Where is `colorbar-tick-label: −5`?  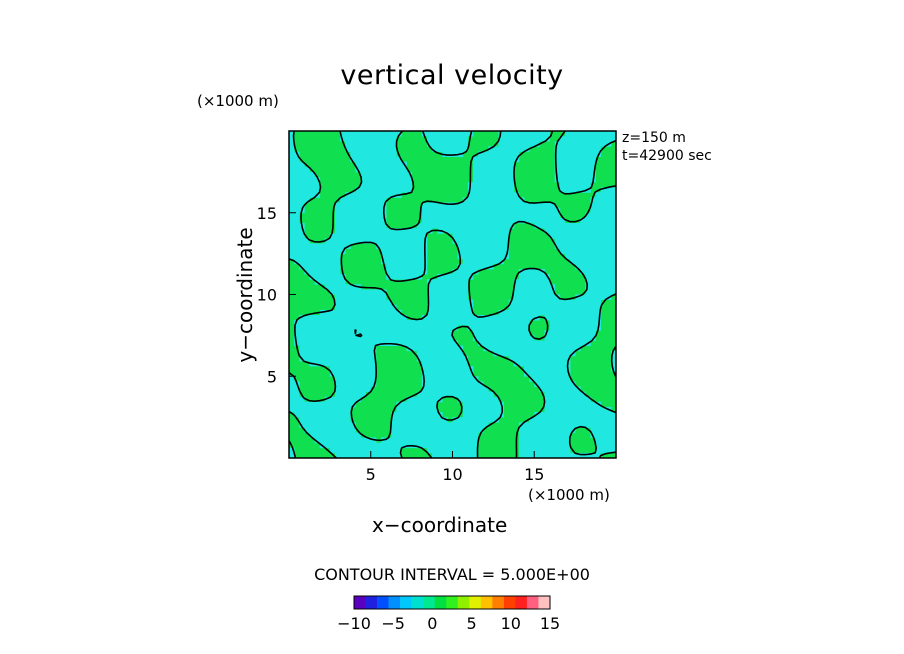
colorbar-tick-label: −5 is located at coordinates (393, 623).